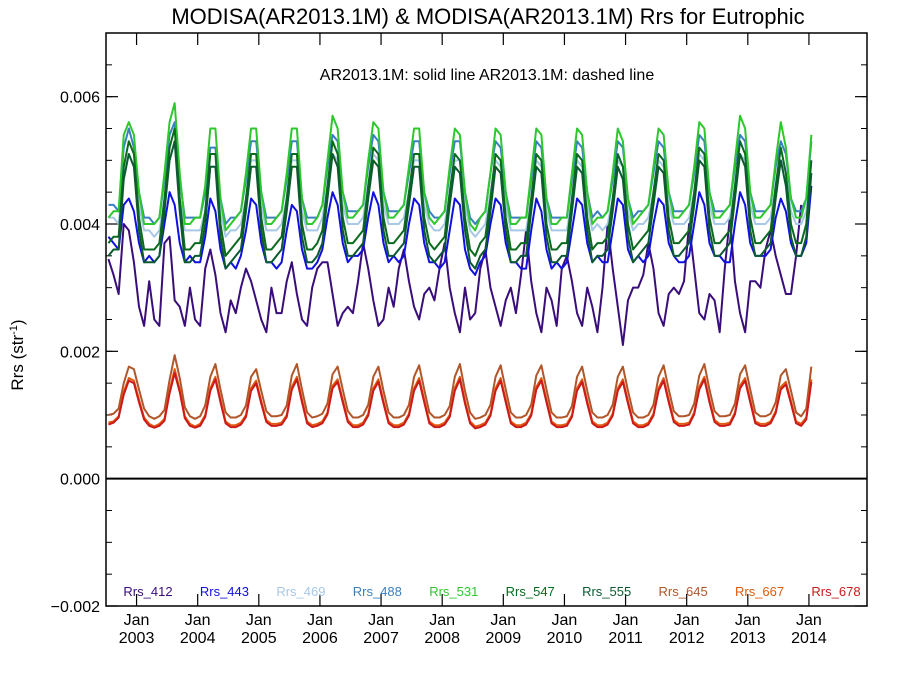 This screenshot has height=675, width=900. I want to click on legend-entry-rrs-469: Rrs_469, so click(300, 591).